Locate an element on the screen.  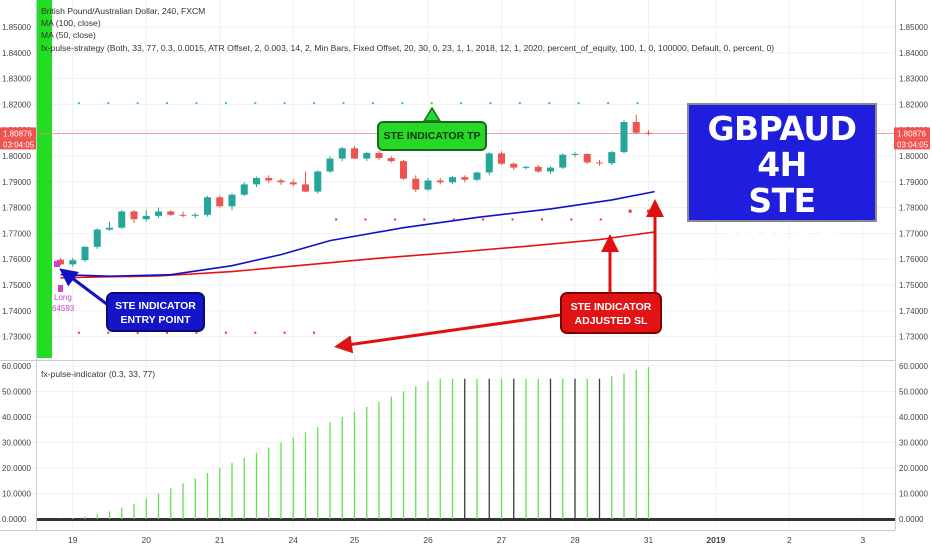
sl-callout-line-1: STE INDICATOR is located at coordinates (611, 307).